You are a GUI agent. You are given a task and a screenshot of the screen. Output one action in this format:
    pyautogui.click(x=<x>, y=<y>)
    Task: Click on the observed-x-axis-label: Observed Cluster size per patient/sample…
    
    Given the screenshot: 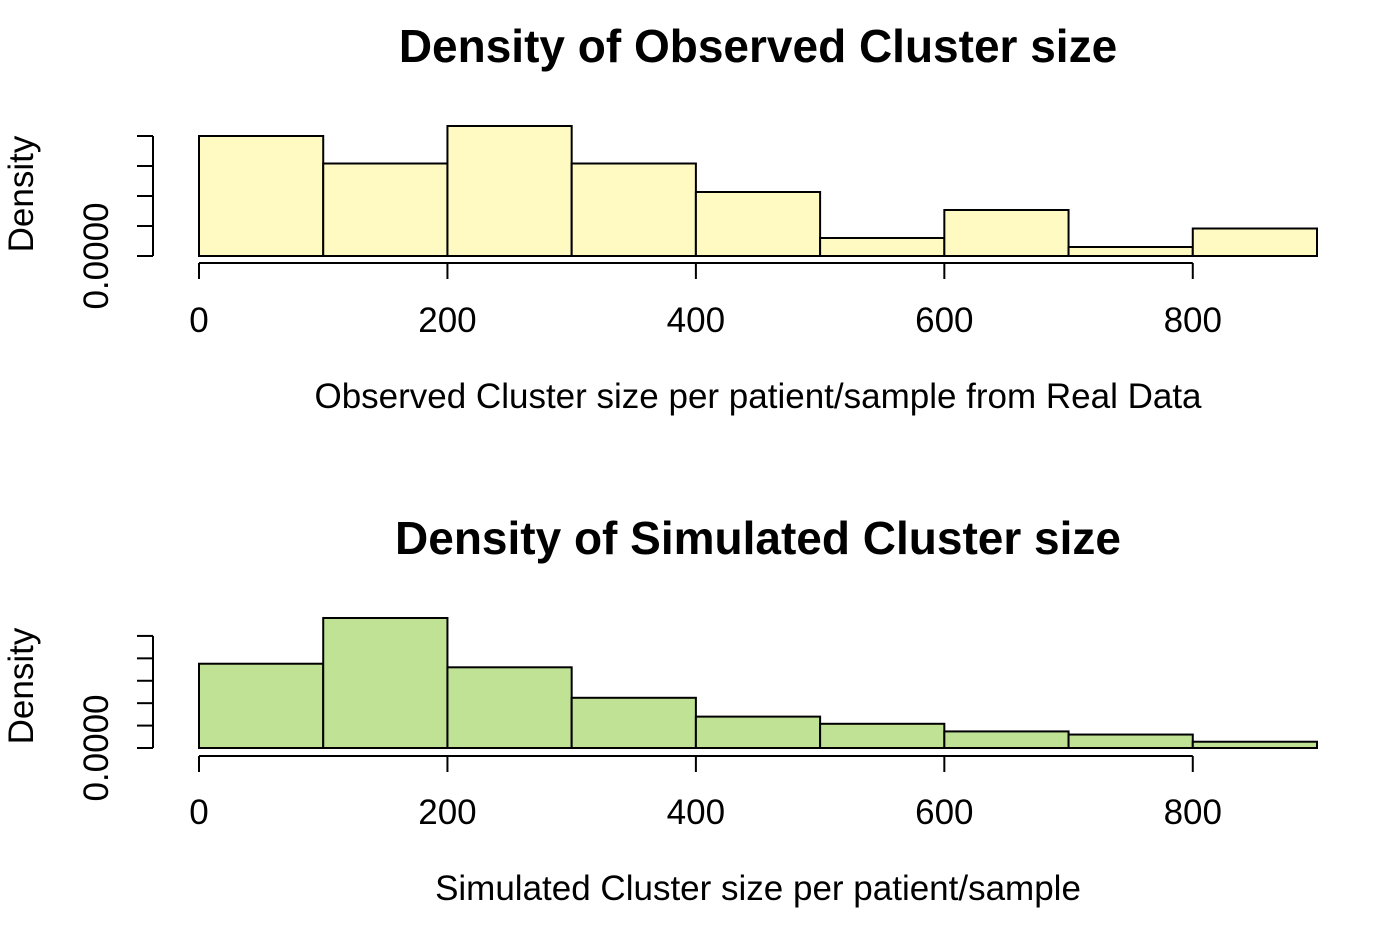 What is the action you would take?
    pyautogui.click(x=758, y=396)
    